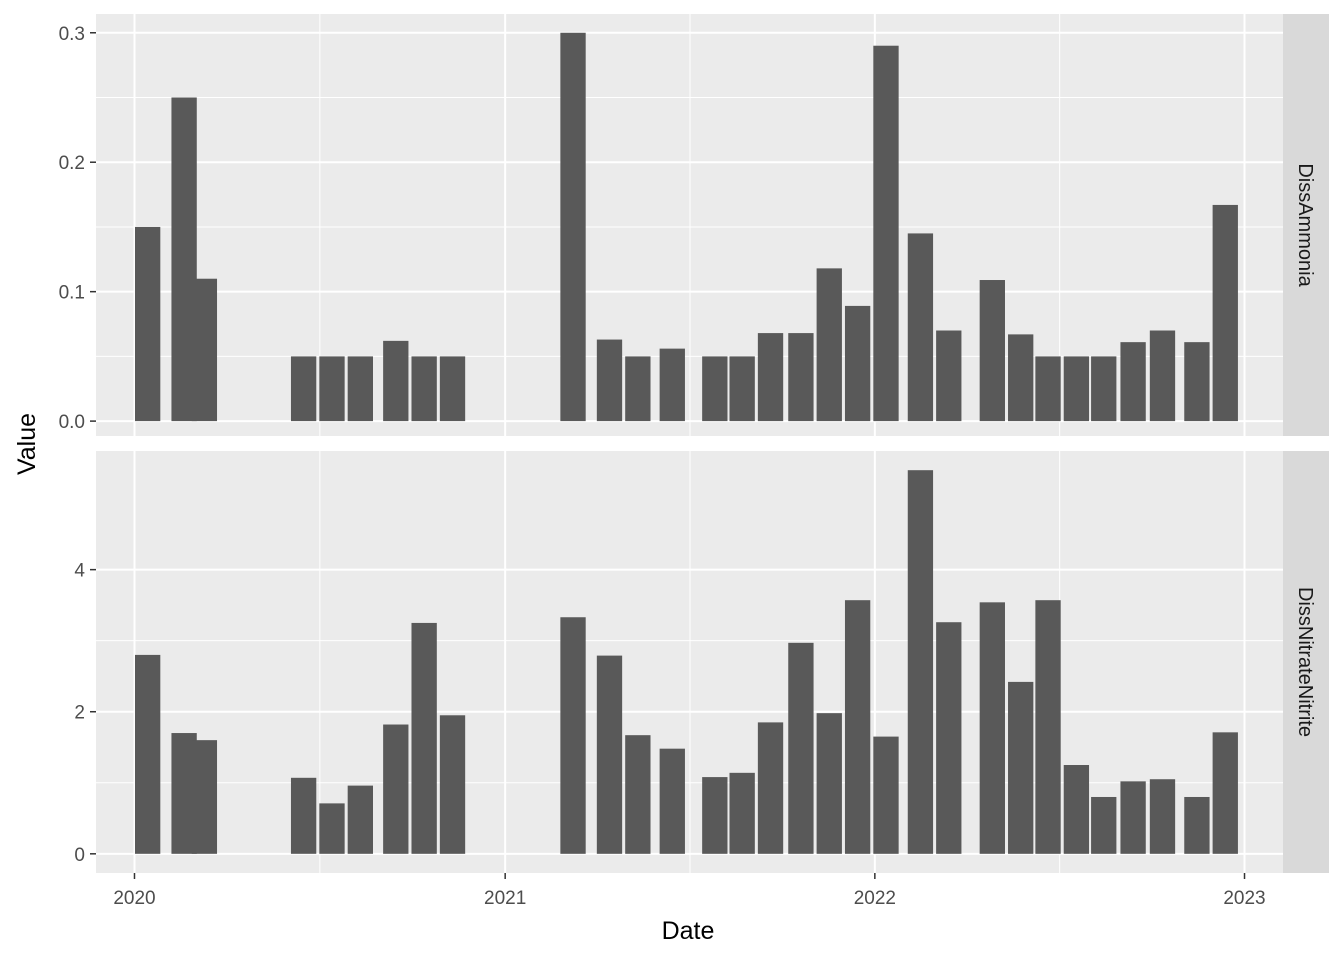 The image size is (1344, 960). What do you see at coordinates (27, 444) in the screenshot?
I see `y-axis-title: Value` at bounding box center [27, 444].